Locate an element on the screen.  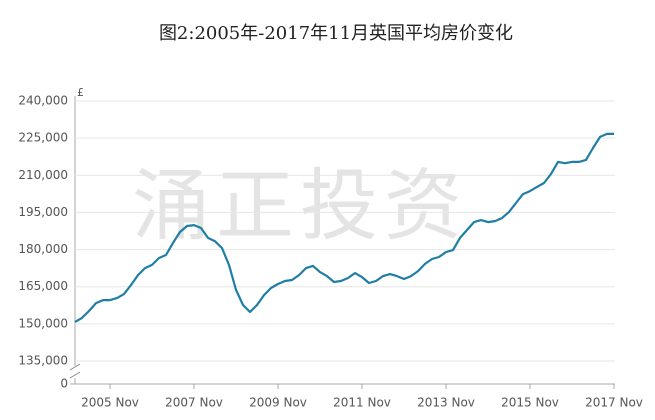
y-tick-label: 210,000 is located at coordinates (43, 175).